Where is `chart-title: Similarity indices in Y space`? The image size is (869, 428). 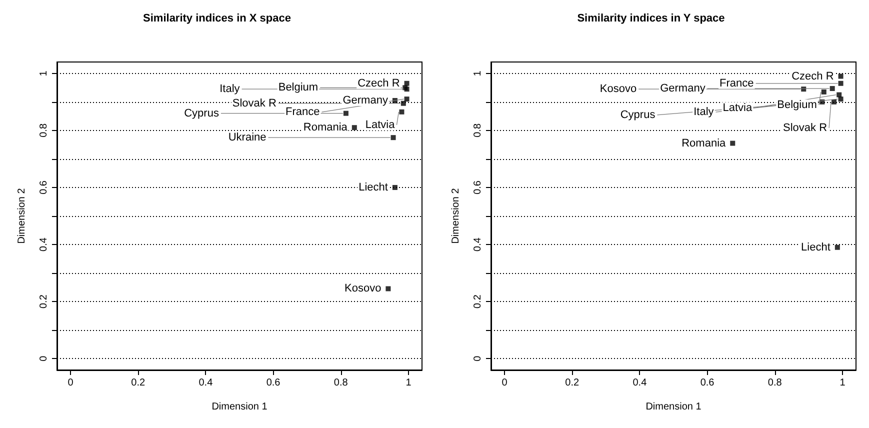 chart-title: Similarity indices in Y space is located at coordinates (651, 18).